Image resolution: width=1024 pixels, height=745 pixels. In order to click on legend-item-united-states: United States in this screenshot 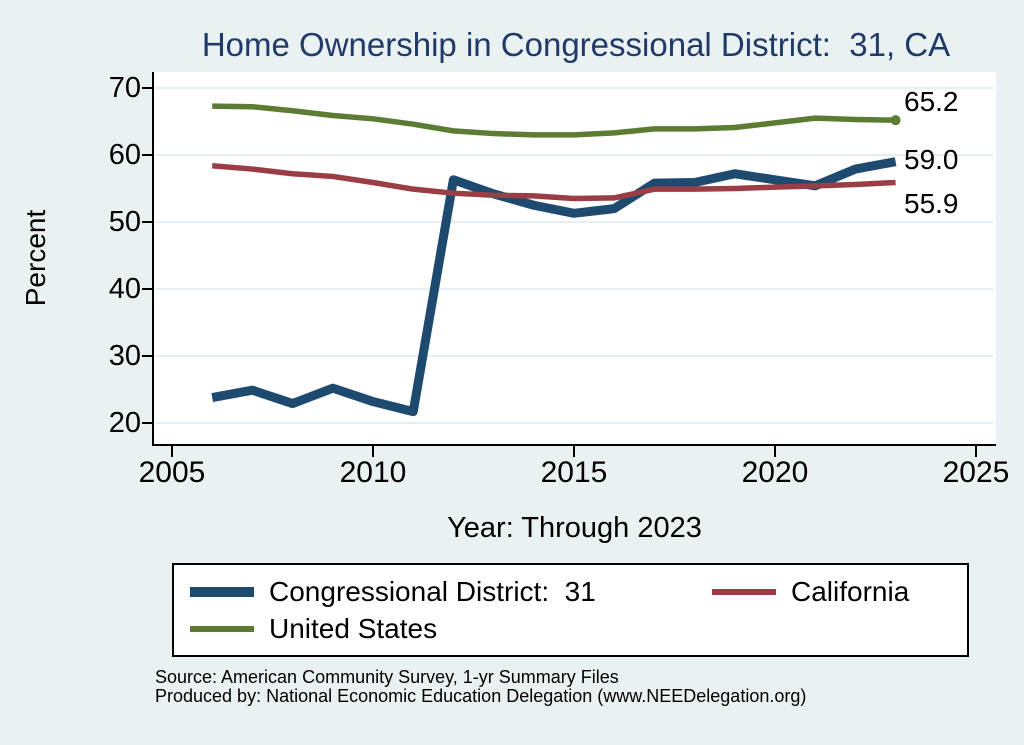, I will do `click(313, 629)`.